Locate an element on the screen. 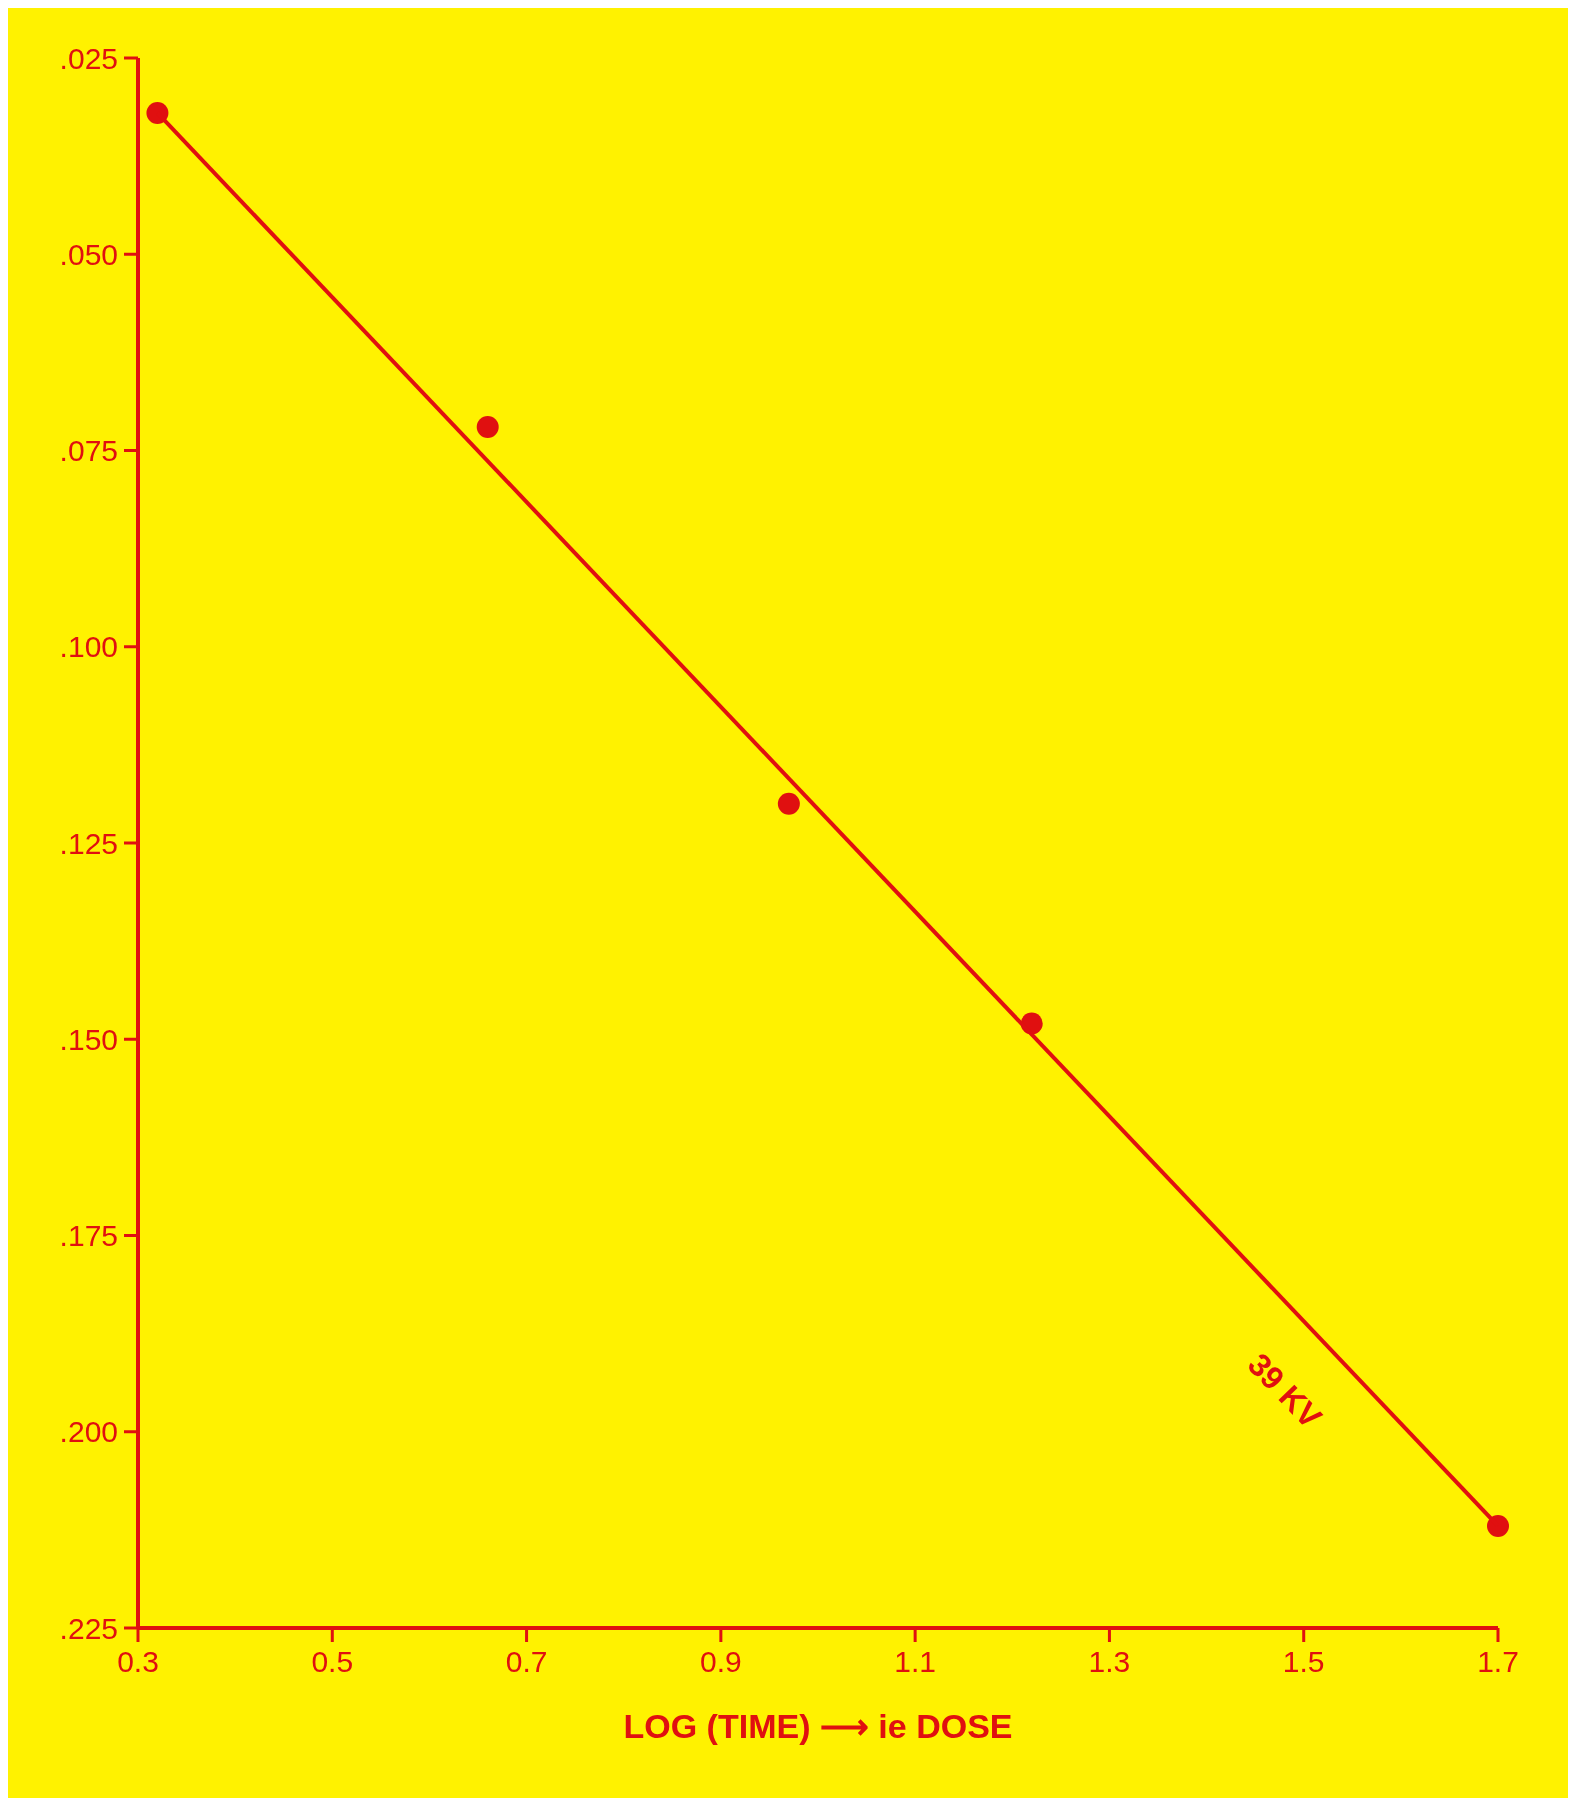 The image size is (1583, 1818). y-tick-label: .050 is located at coordinates (88, 254).